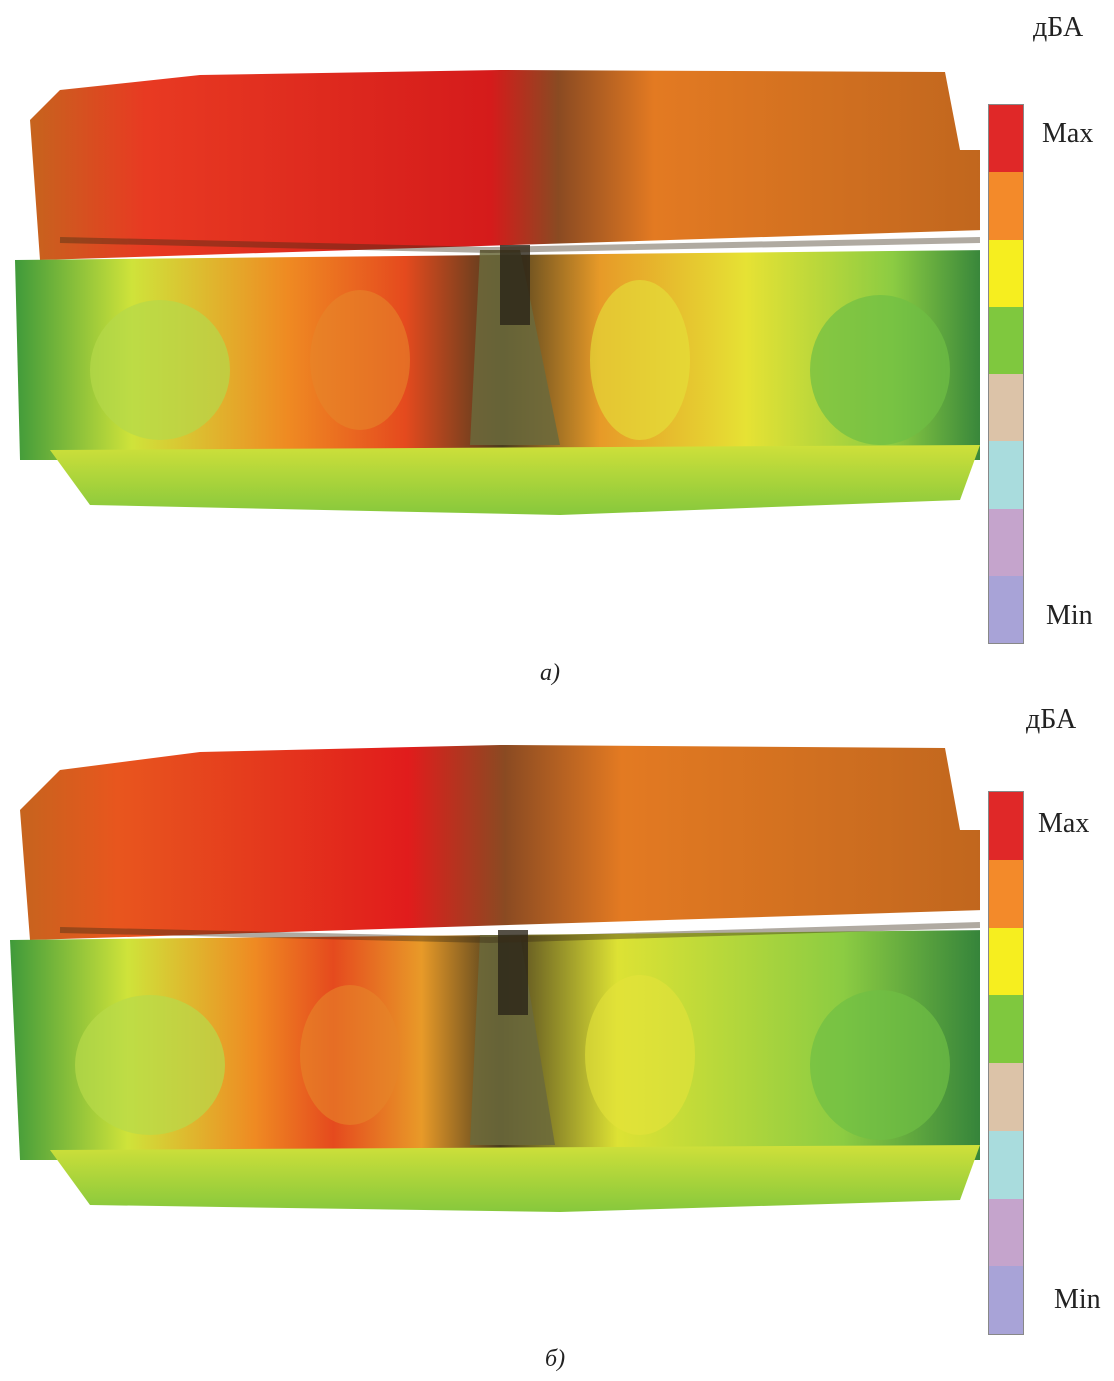  What do you see at coordinates (1077, 1299) in the screenshot?
I see `scale-min-label-b: Min` at bounding box center [1077, 1299].